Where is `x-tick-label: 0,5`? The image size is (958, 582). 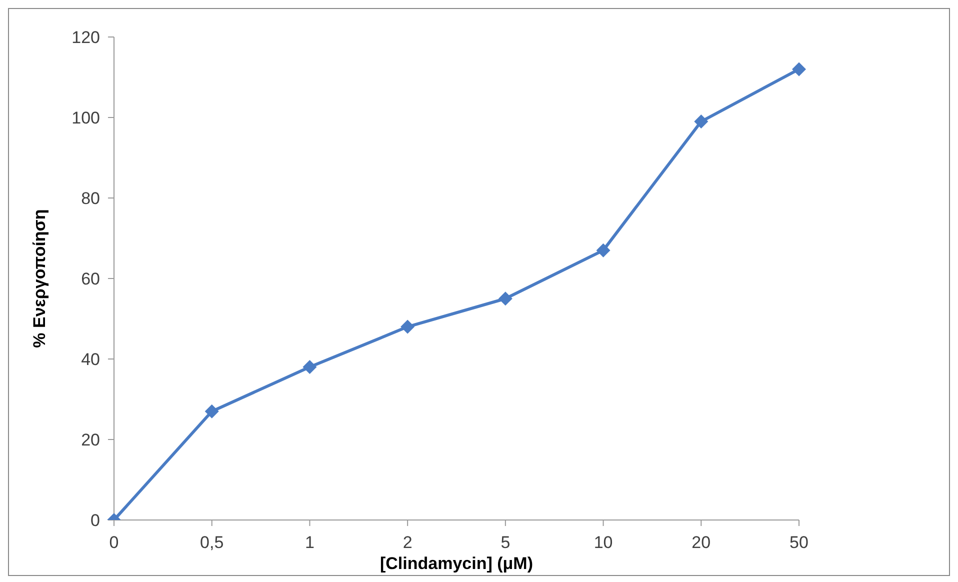
x-tick-label: 0,5 is located at coordinates (212, 542).